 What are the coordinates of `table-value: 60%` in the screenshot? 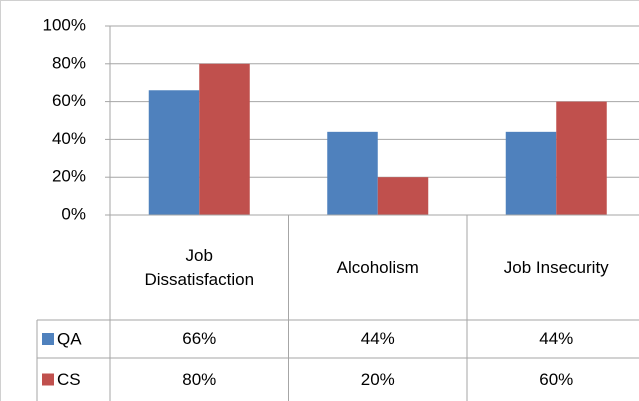 It's located at (553, 379).